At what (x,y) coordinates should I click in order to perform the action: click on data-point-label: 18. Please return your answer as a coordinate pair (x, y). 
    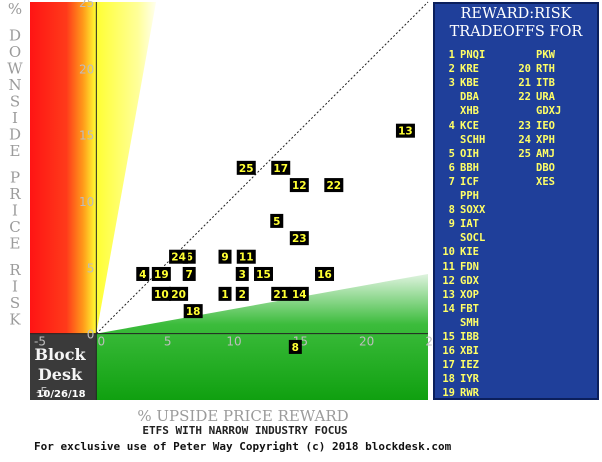
    Looking at the image, I should click on (193, 312).